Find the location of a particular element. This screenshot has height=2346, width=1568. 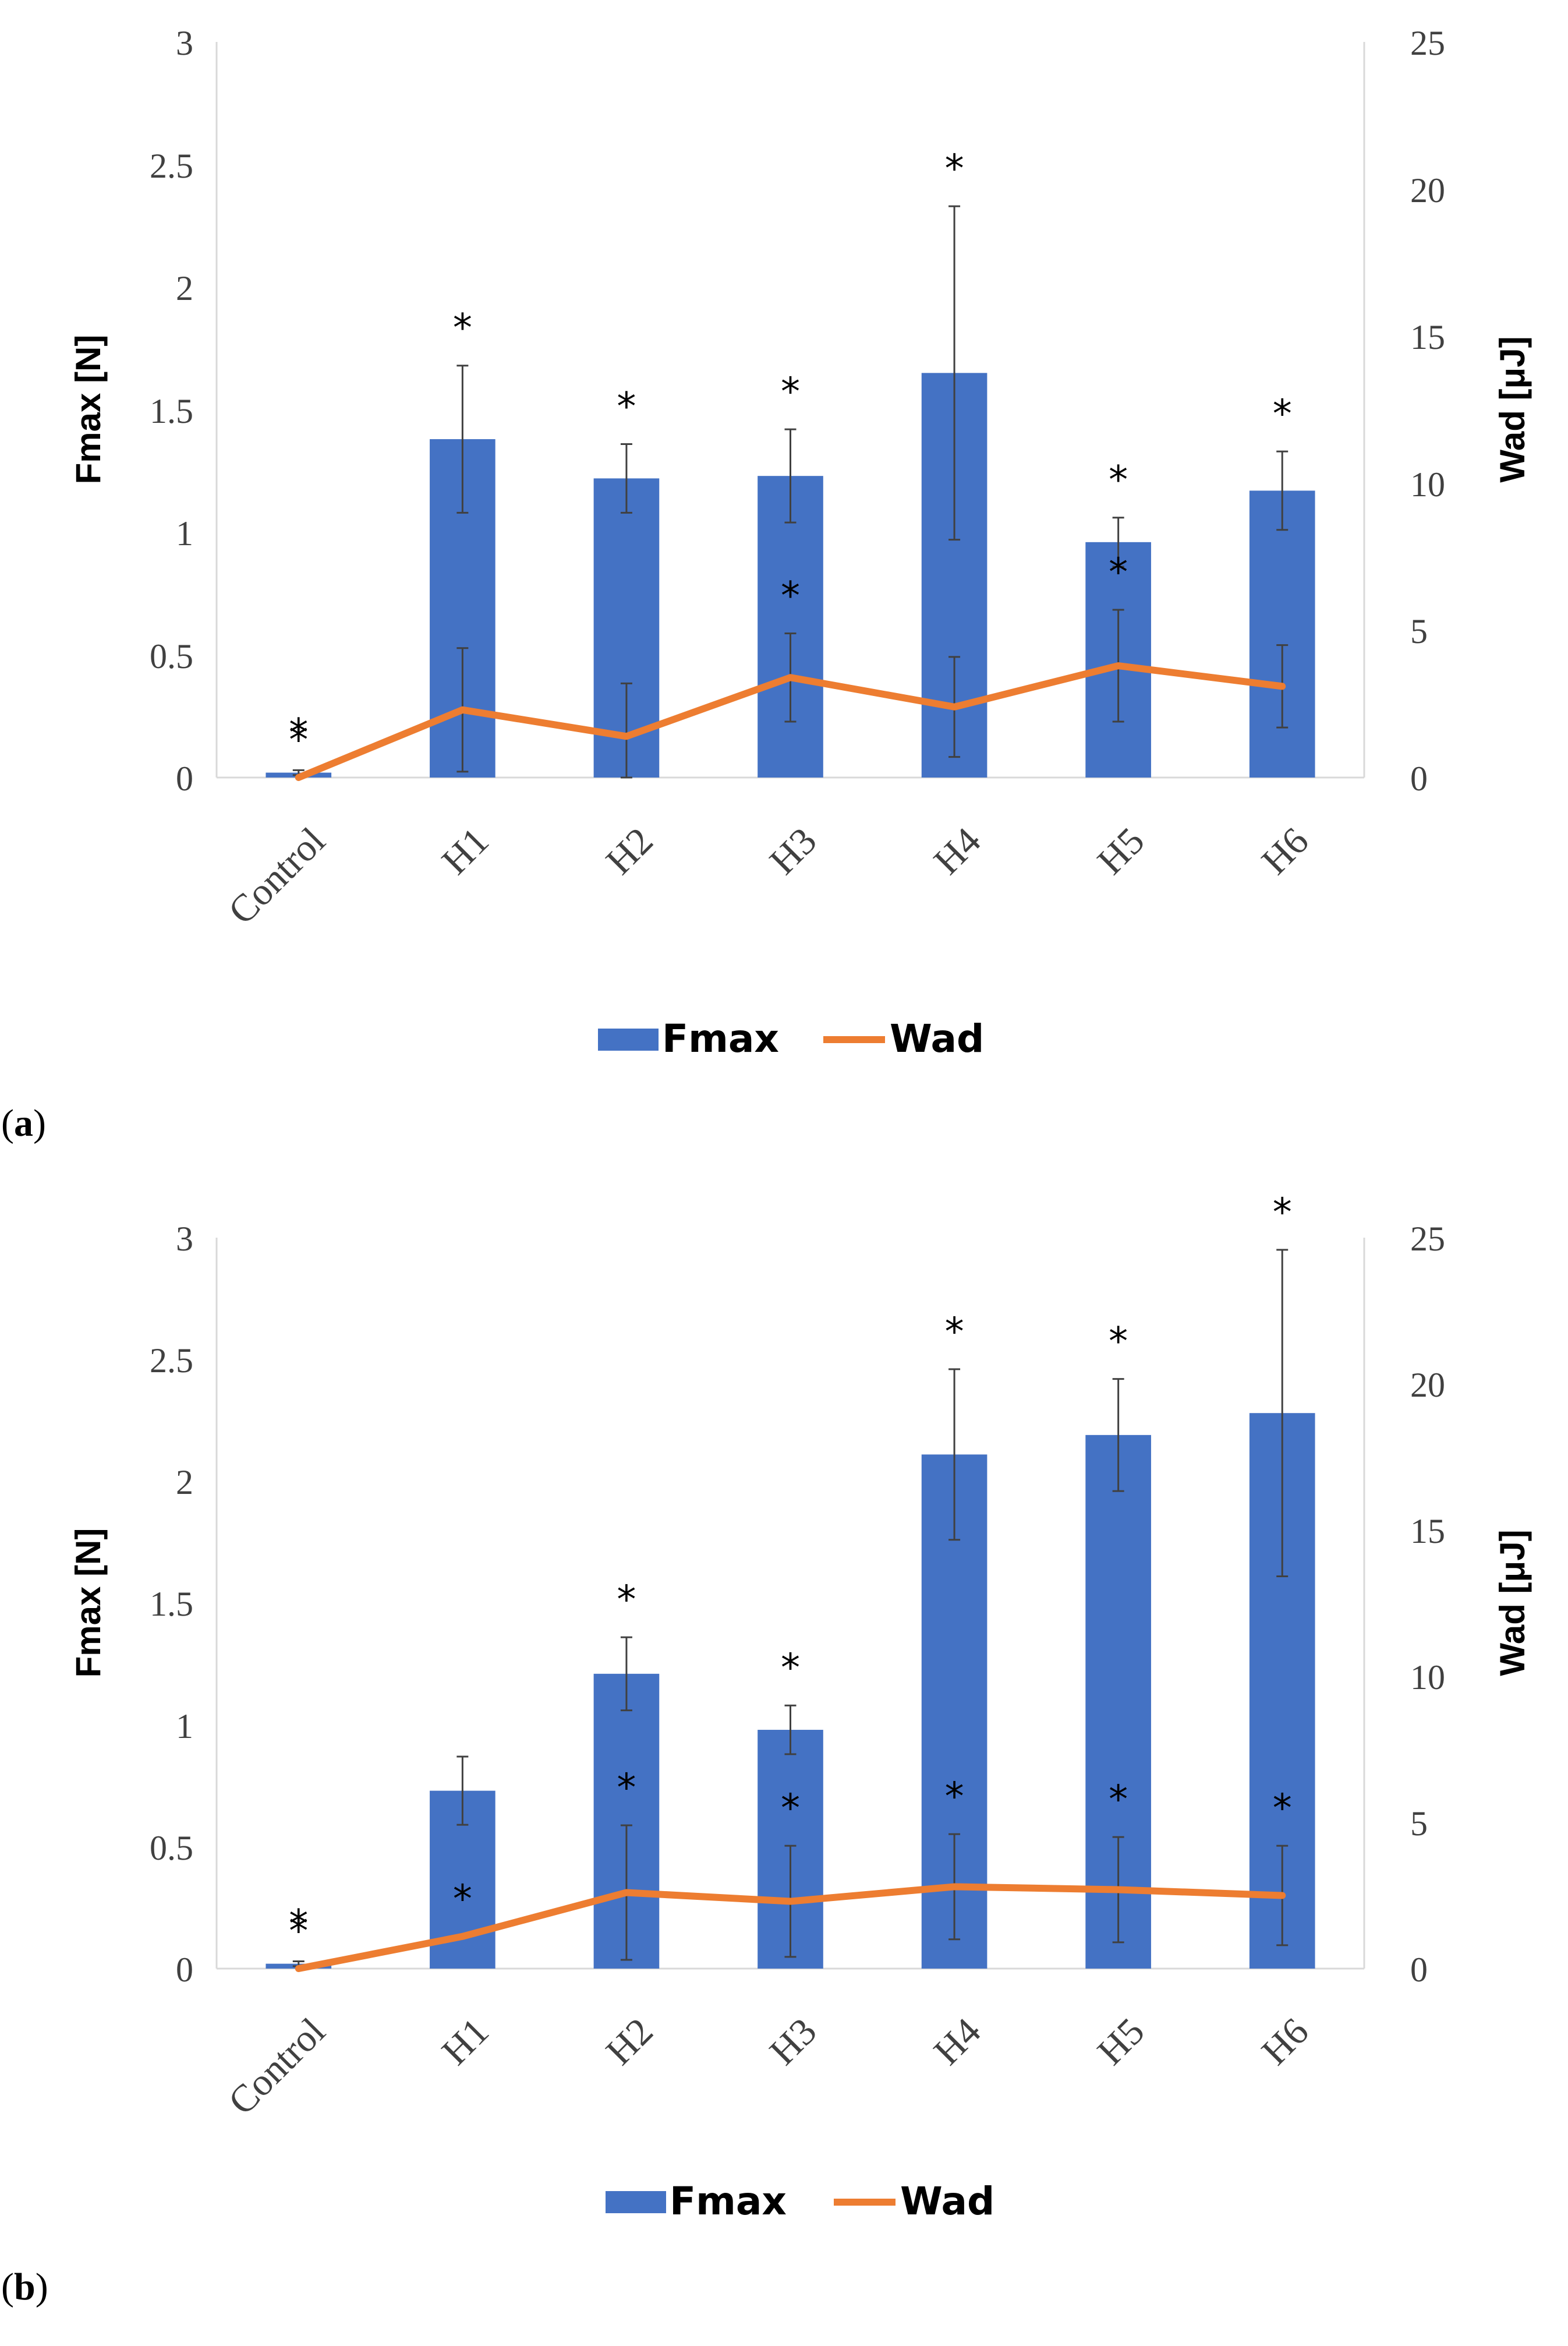

panel-label: (b) is located at coordinates (24, 2287).